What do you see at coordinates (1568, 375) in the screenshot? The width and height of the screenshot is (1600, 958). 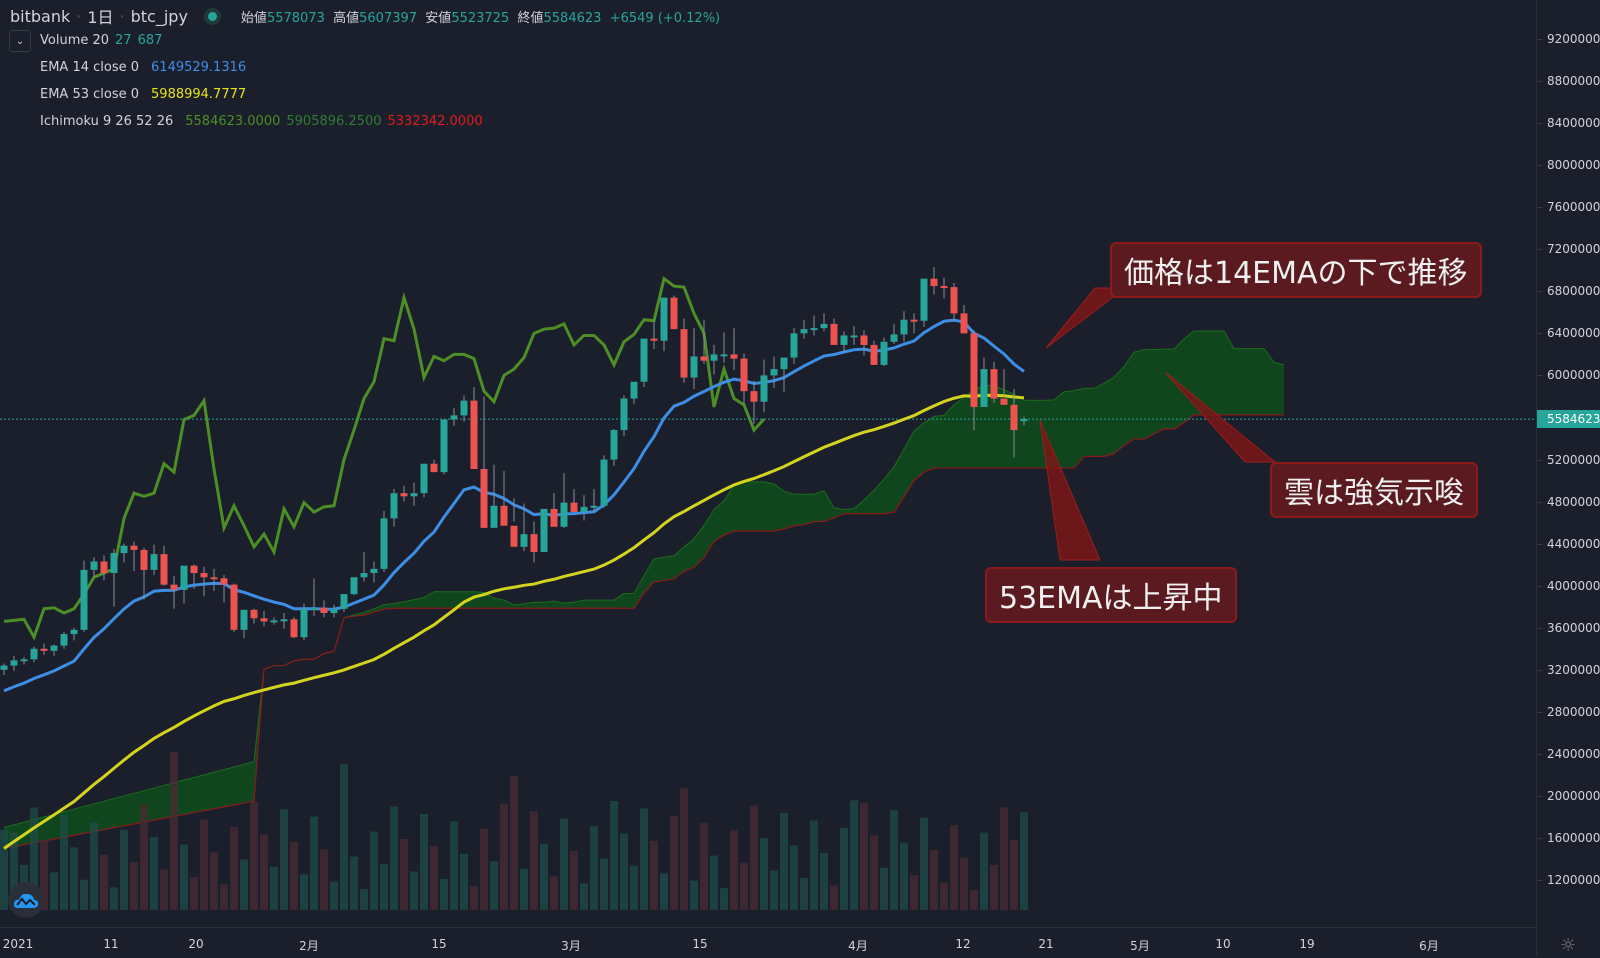 I see `price-tick: 6000000` at bounding box center [1568, 375].